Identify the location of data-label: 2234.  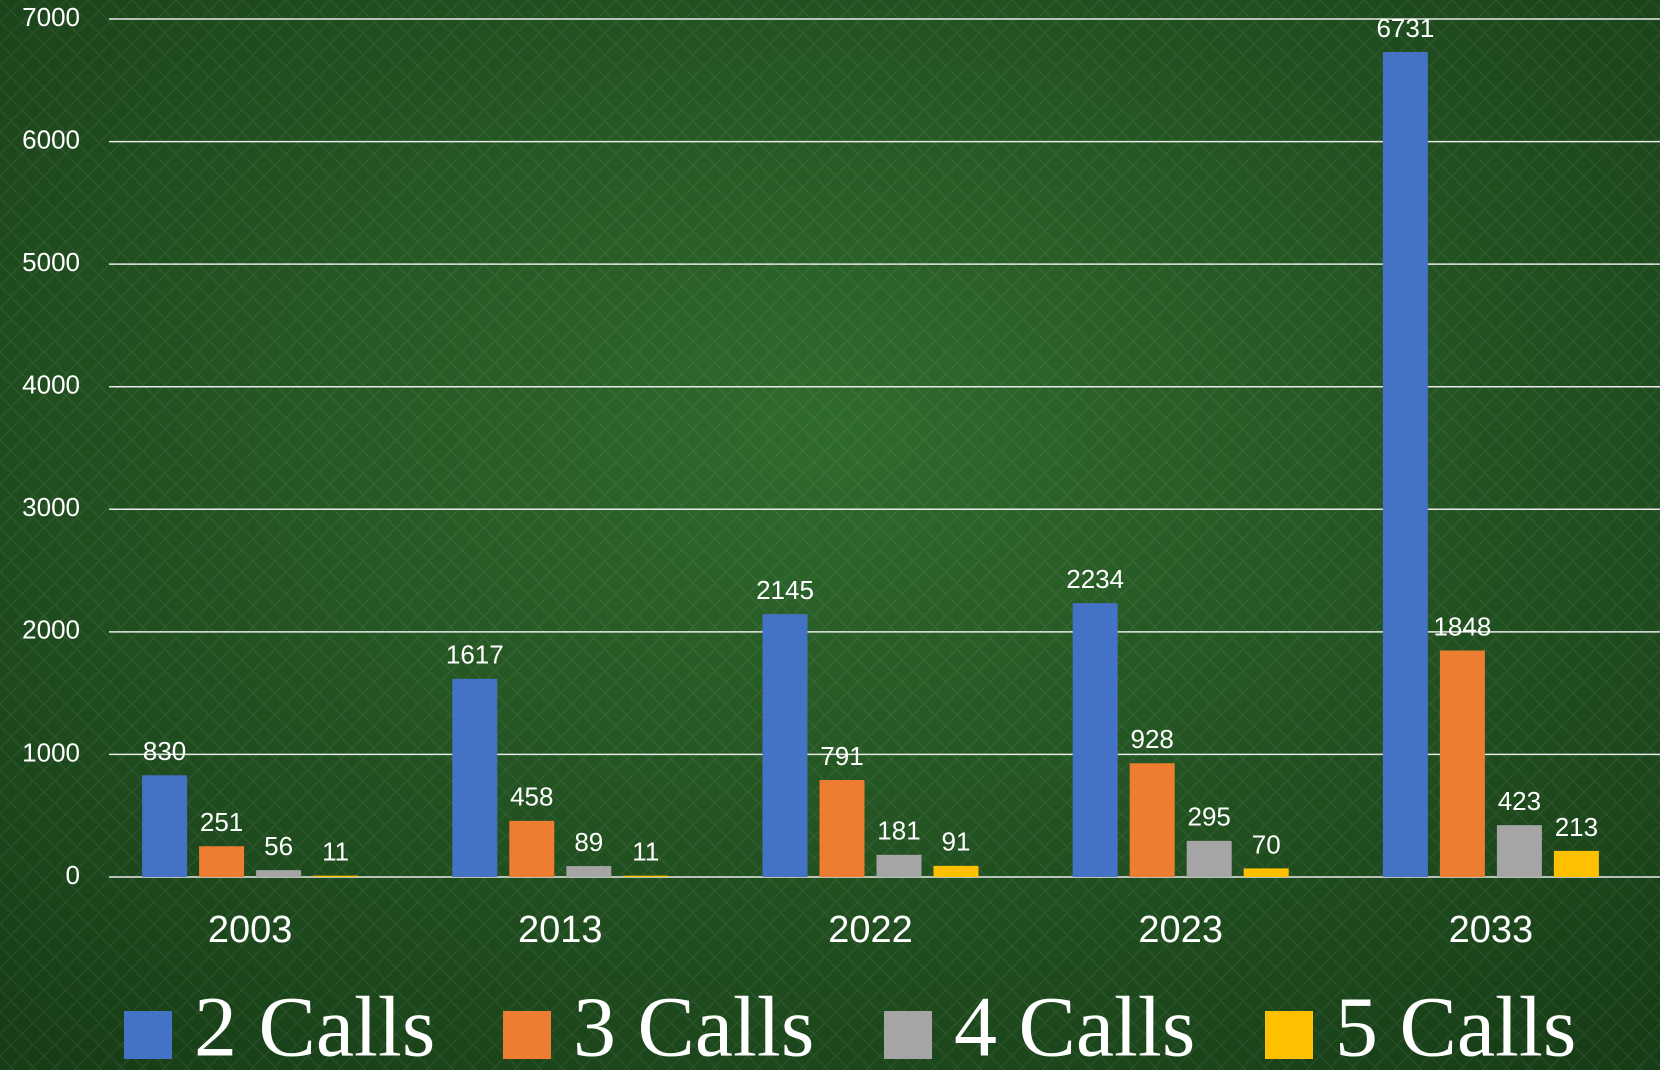
(1095, 579).